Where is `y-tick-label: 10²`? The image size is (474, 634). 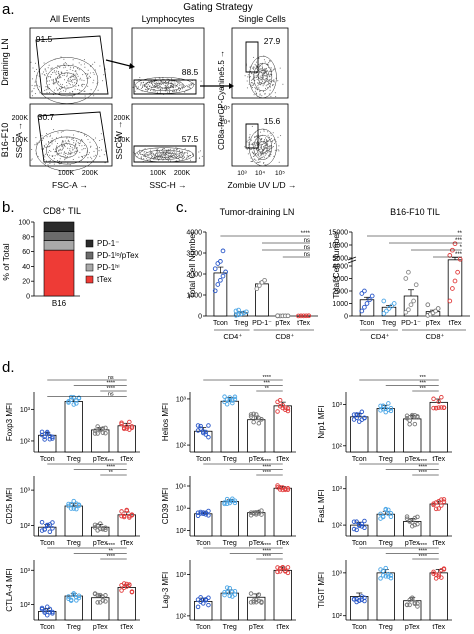
y-tick-label: 10² is located at coordinates (181, 446).